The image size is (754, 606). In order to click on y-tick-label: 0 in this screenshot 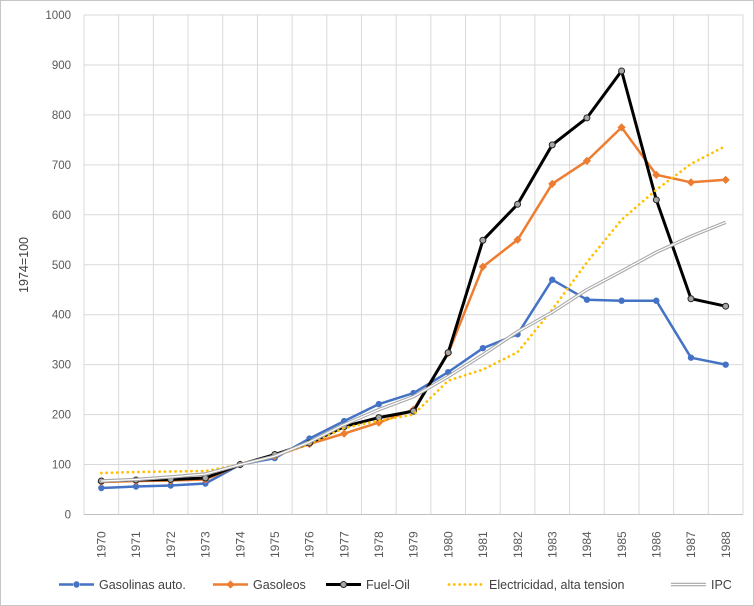, I will do `click(68, 516)`.